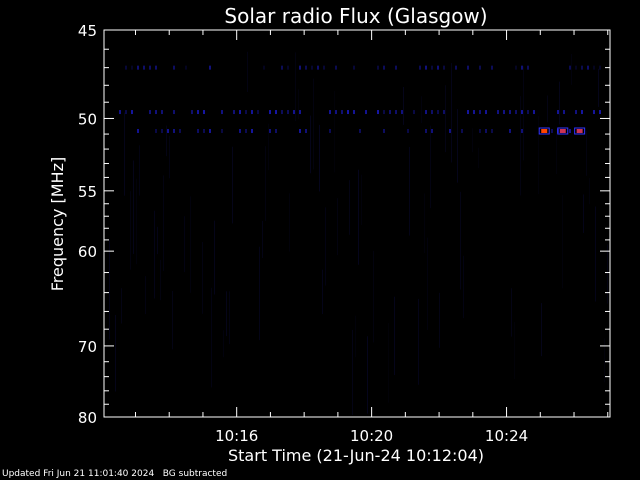  What do you see at coordinates (57, 224) in the screenshot?
I see `y-axis-label: Frequency [MHz]` at bounding box center [57, 224].